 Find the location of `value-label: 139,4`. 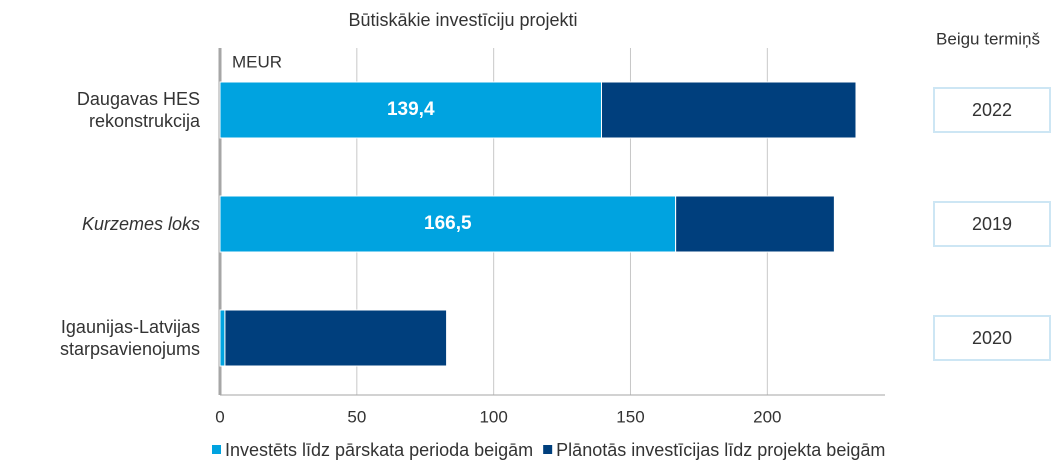

value-label: 139,4 is located at coordinates (411, 109).